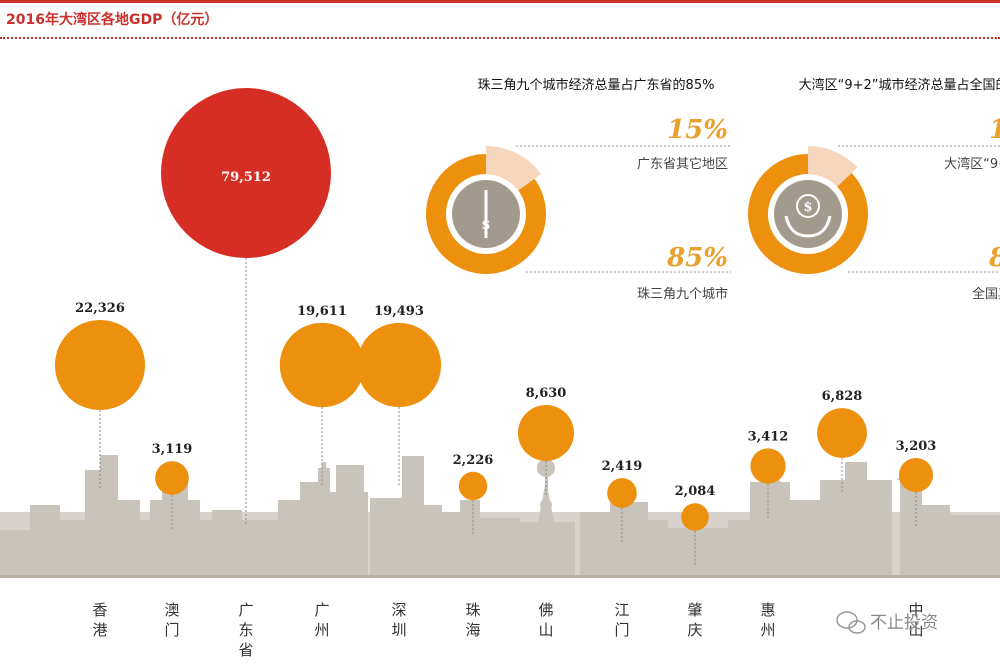  What do you see at coordinates (500, 38) in the screenshot?
I see `dotted-divider` at bounding box center [500, 38].